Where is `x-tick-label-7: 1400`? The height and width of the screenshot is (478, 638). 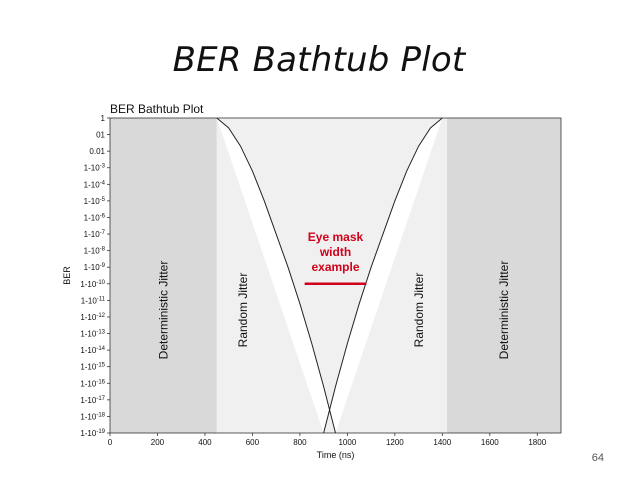
x-tick-label-7: 1400 is located at coordinates (442, 442).